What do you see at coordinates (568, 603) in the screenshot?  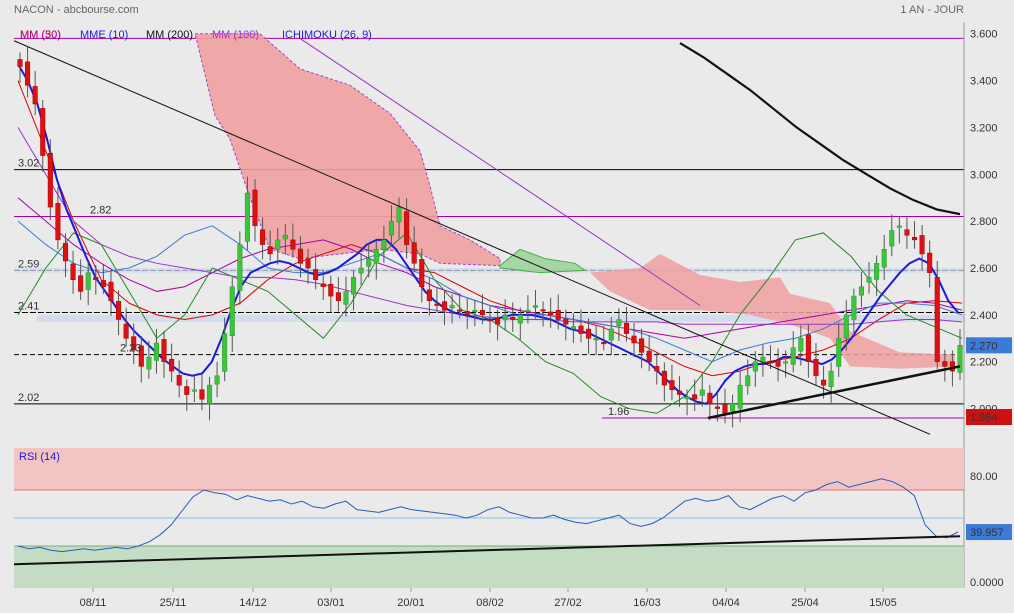 I see `x-tick-label: 27/02` at bounding box center [568, 603].